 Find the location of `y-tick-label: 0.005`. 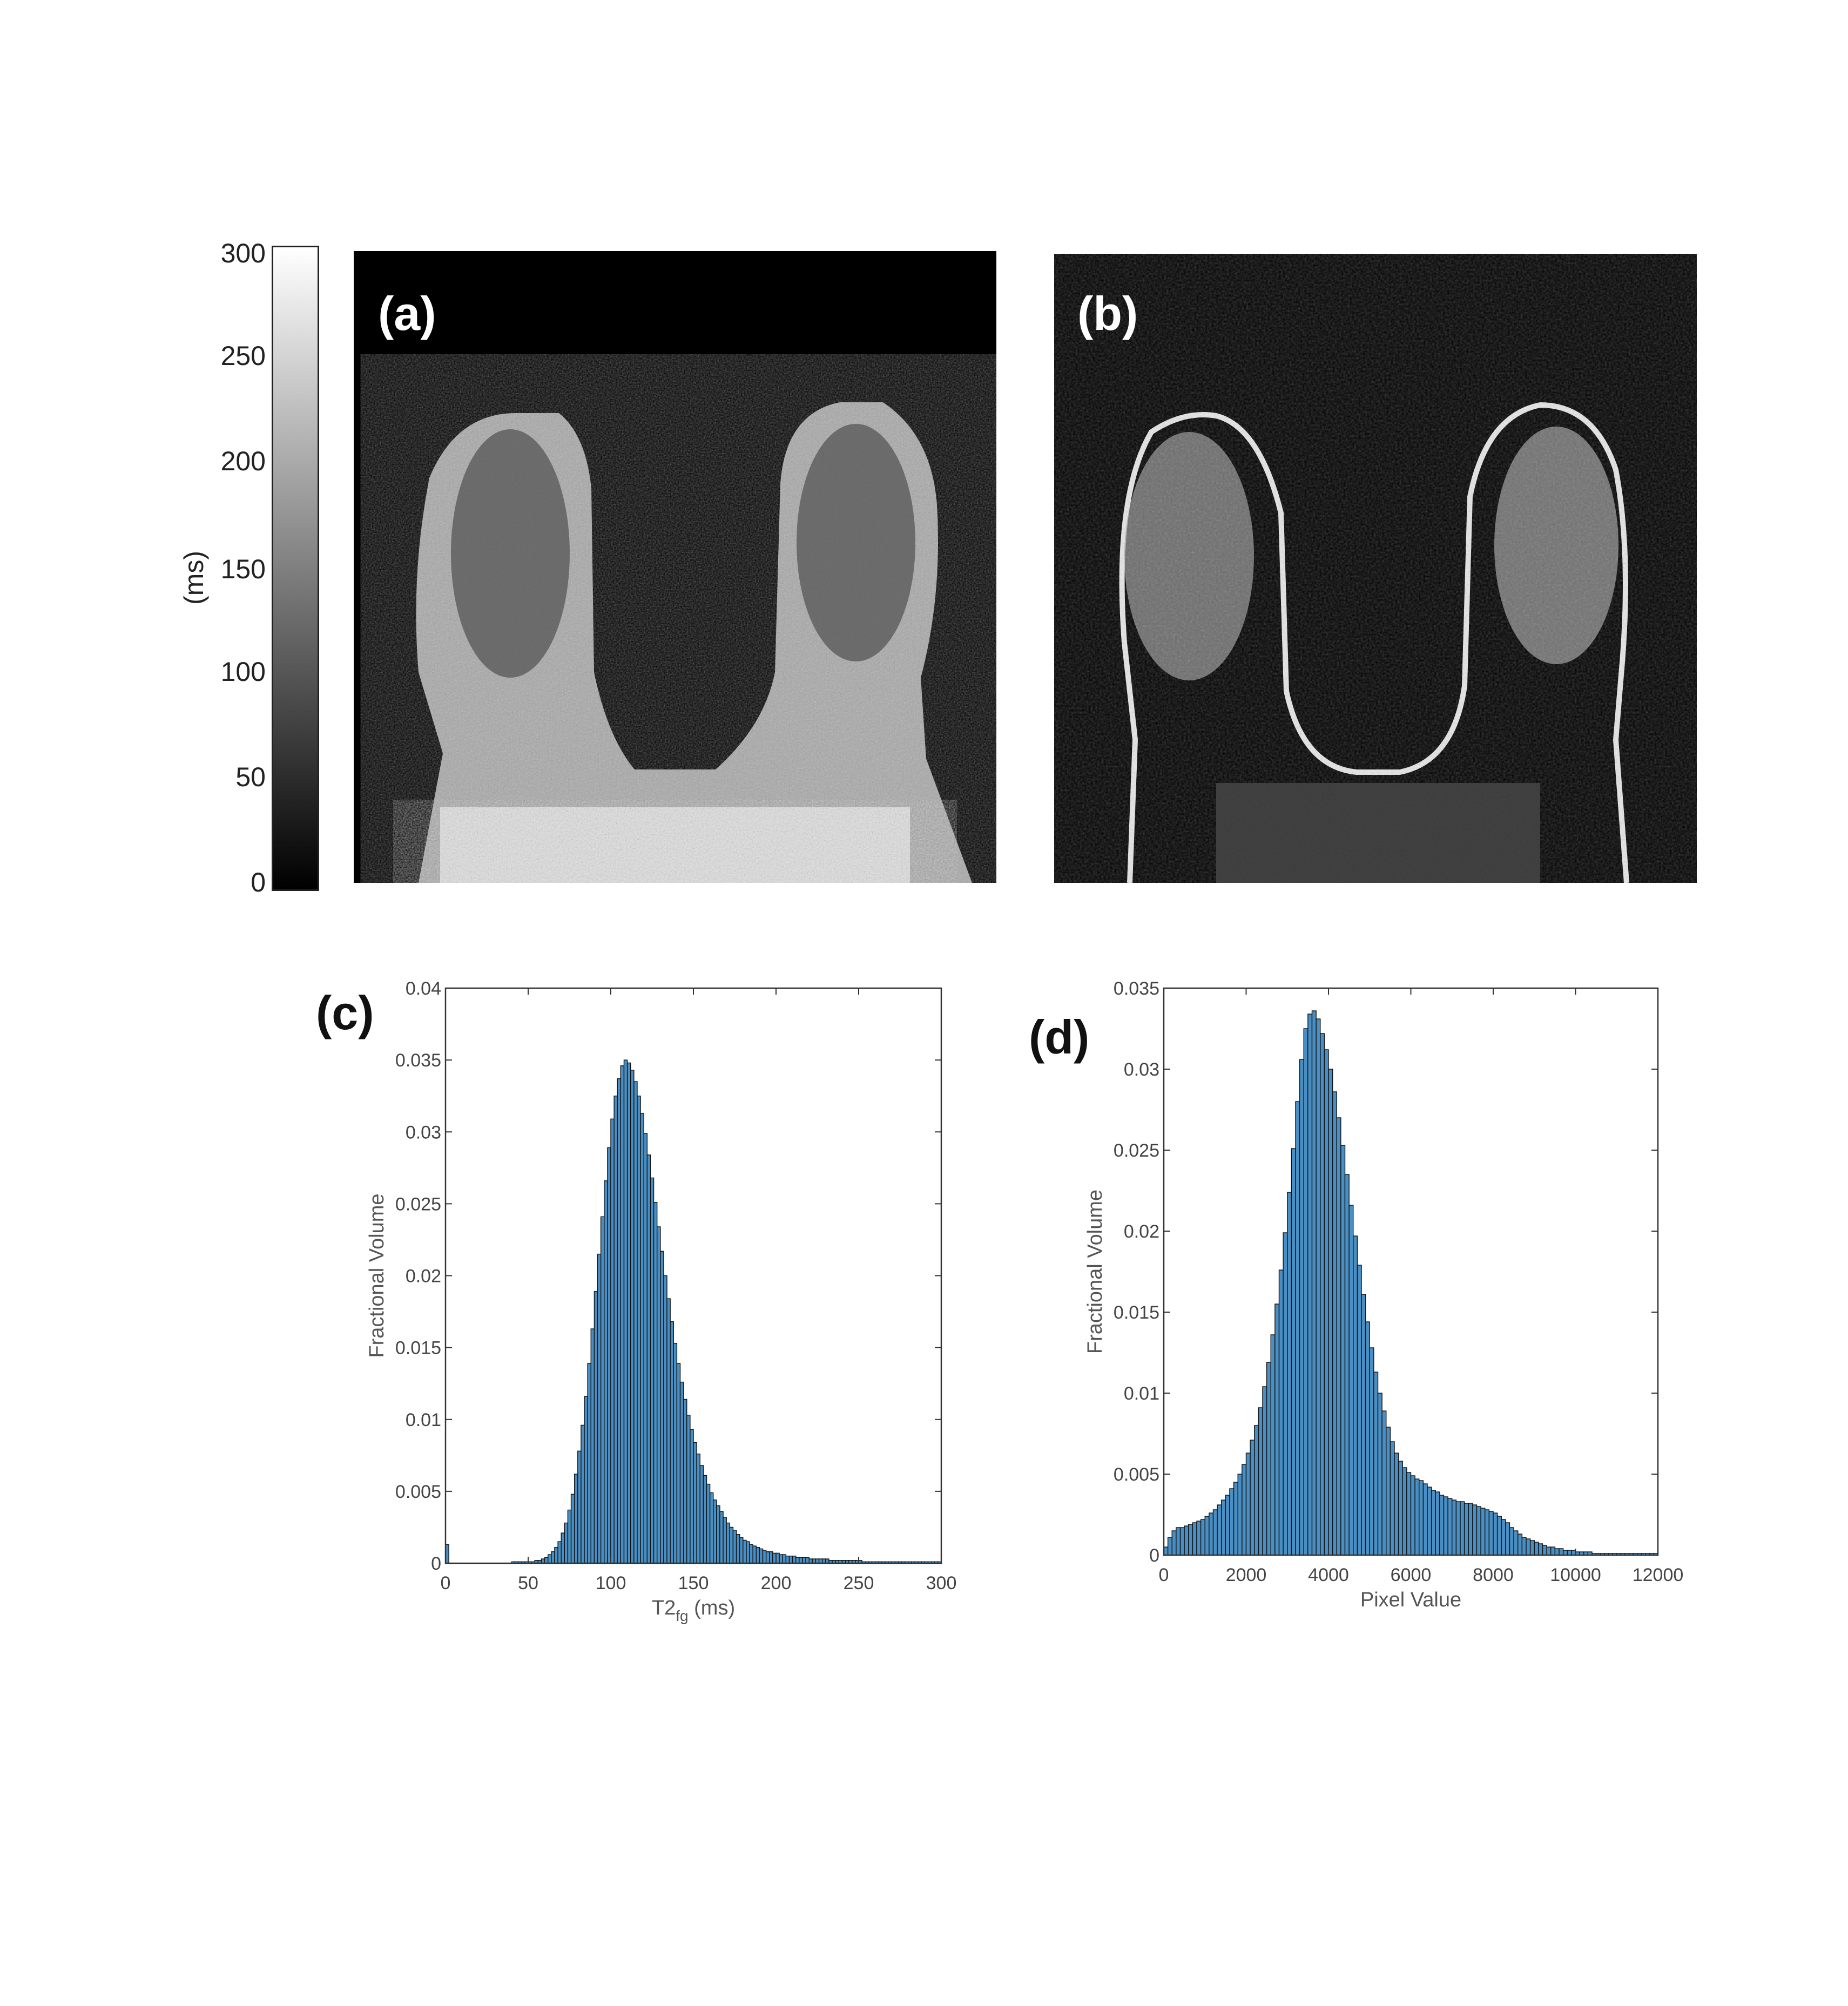

y-tick-label: 0.005 is located at coordinates (1136, 1475).